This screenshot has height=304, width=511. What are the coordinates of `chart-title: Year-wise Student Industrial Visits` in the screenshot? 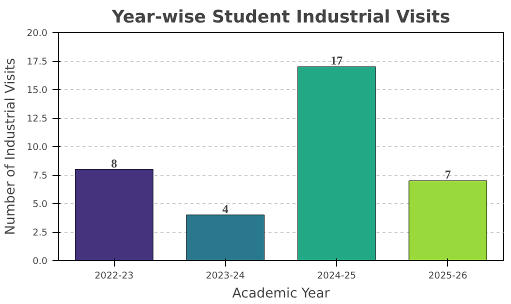 It's located at (280, 18).